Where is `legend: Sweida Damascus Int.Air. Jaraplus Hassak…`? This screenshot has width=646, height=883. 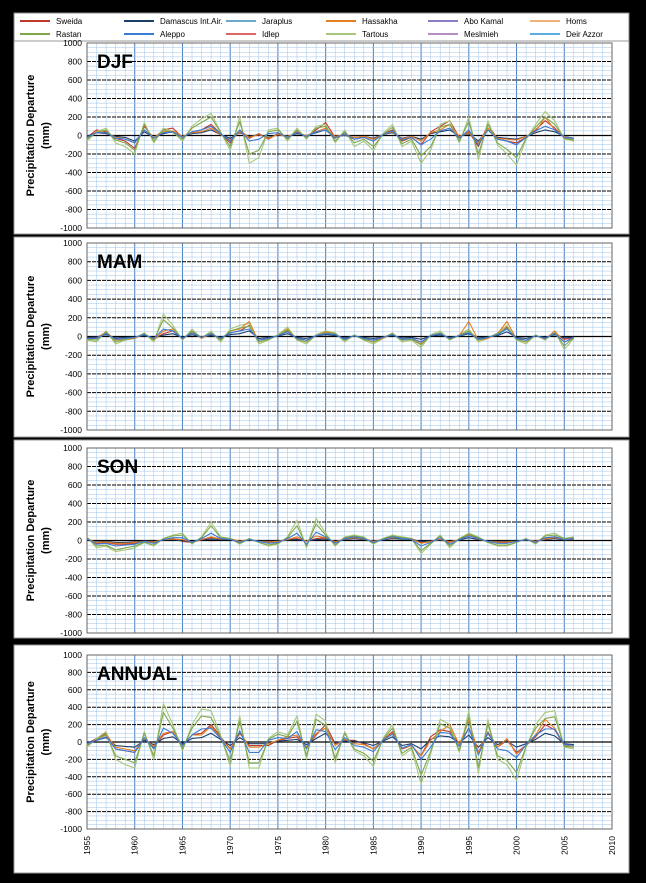
legend: Sweida Damascus Int.Air. Jaraplus Hassak… is located at coordinates (321, 27).